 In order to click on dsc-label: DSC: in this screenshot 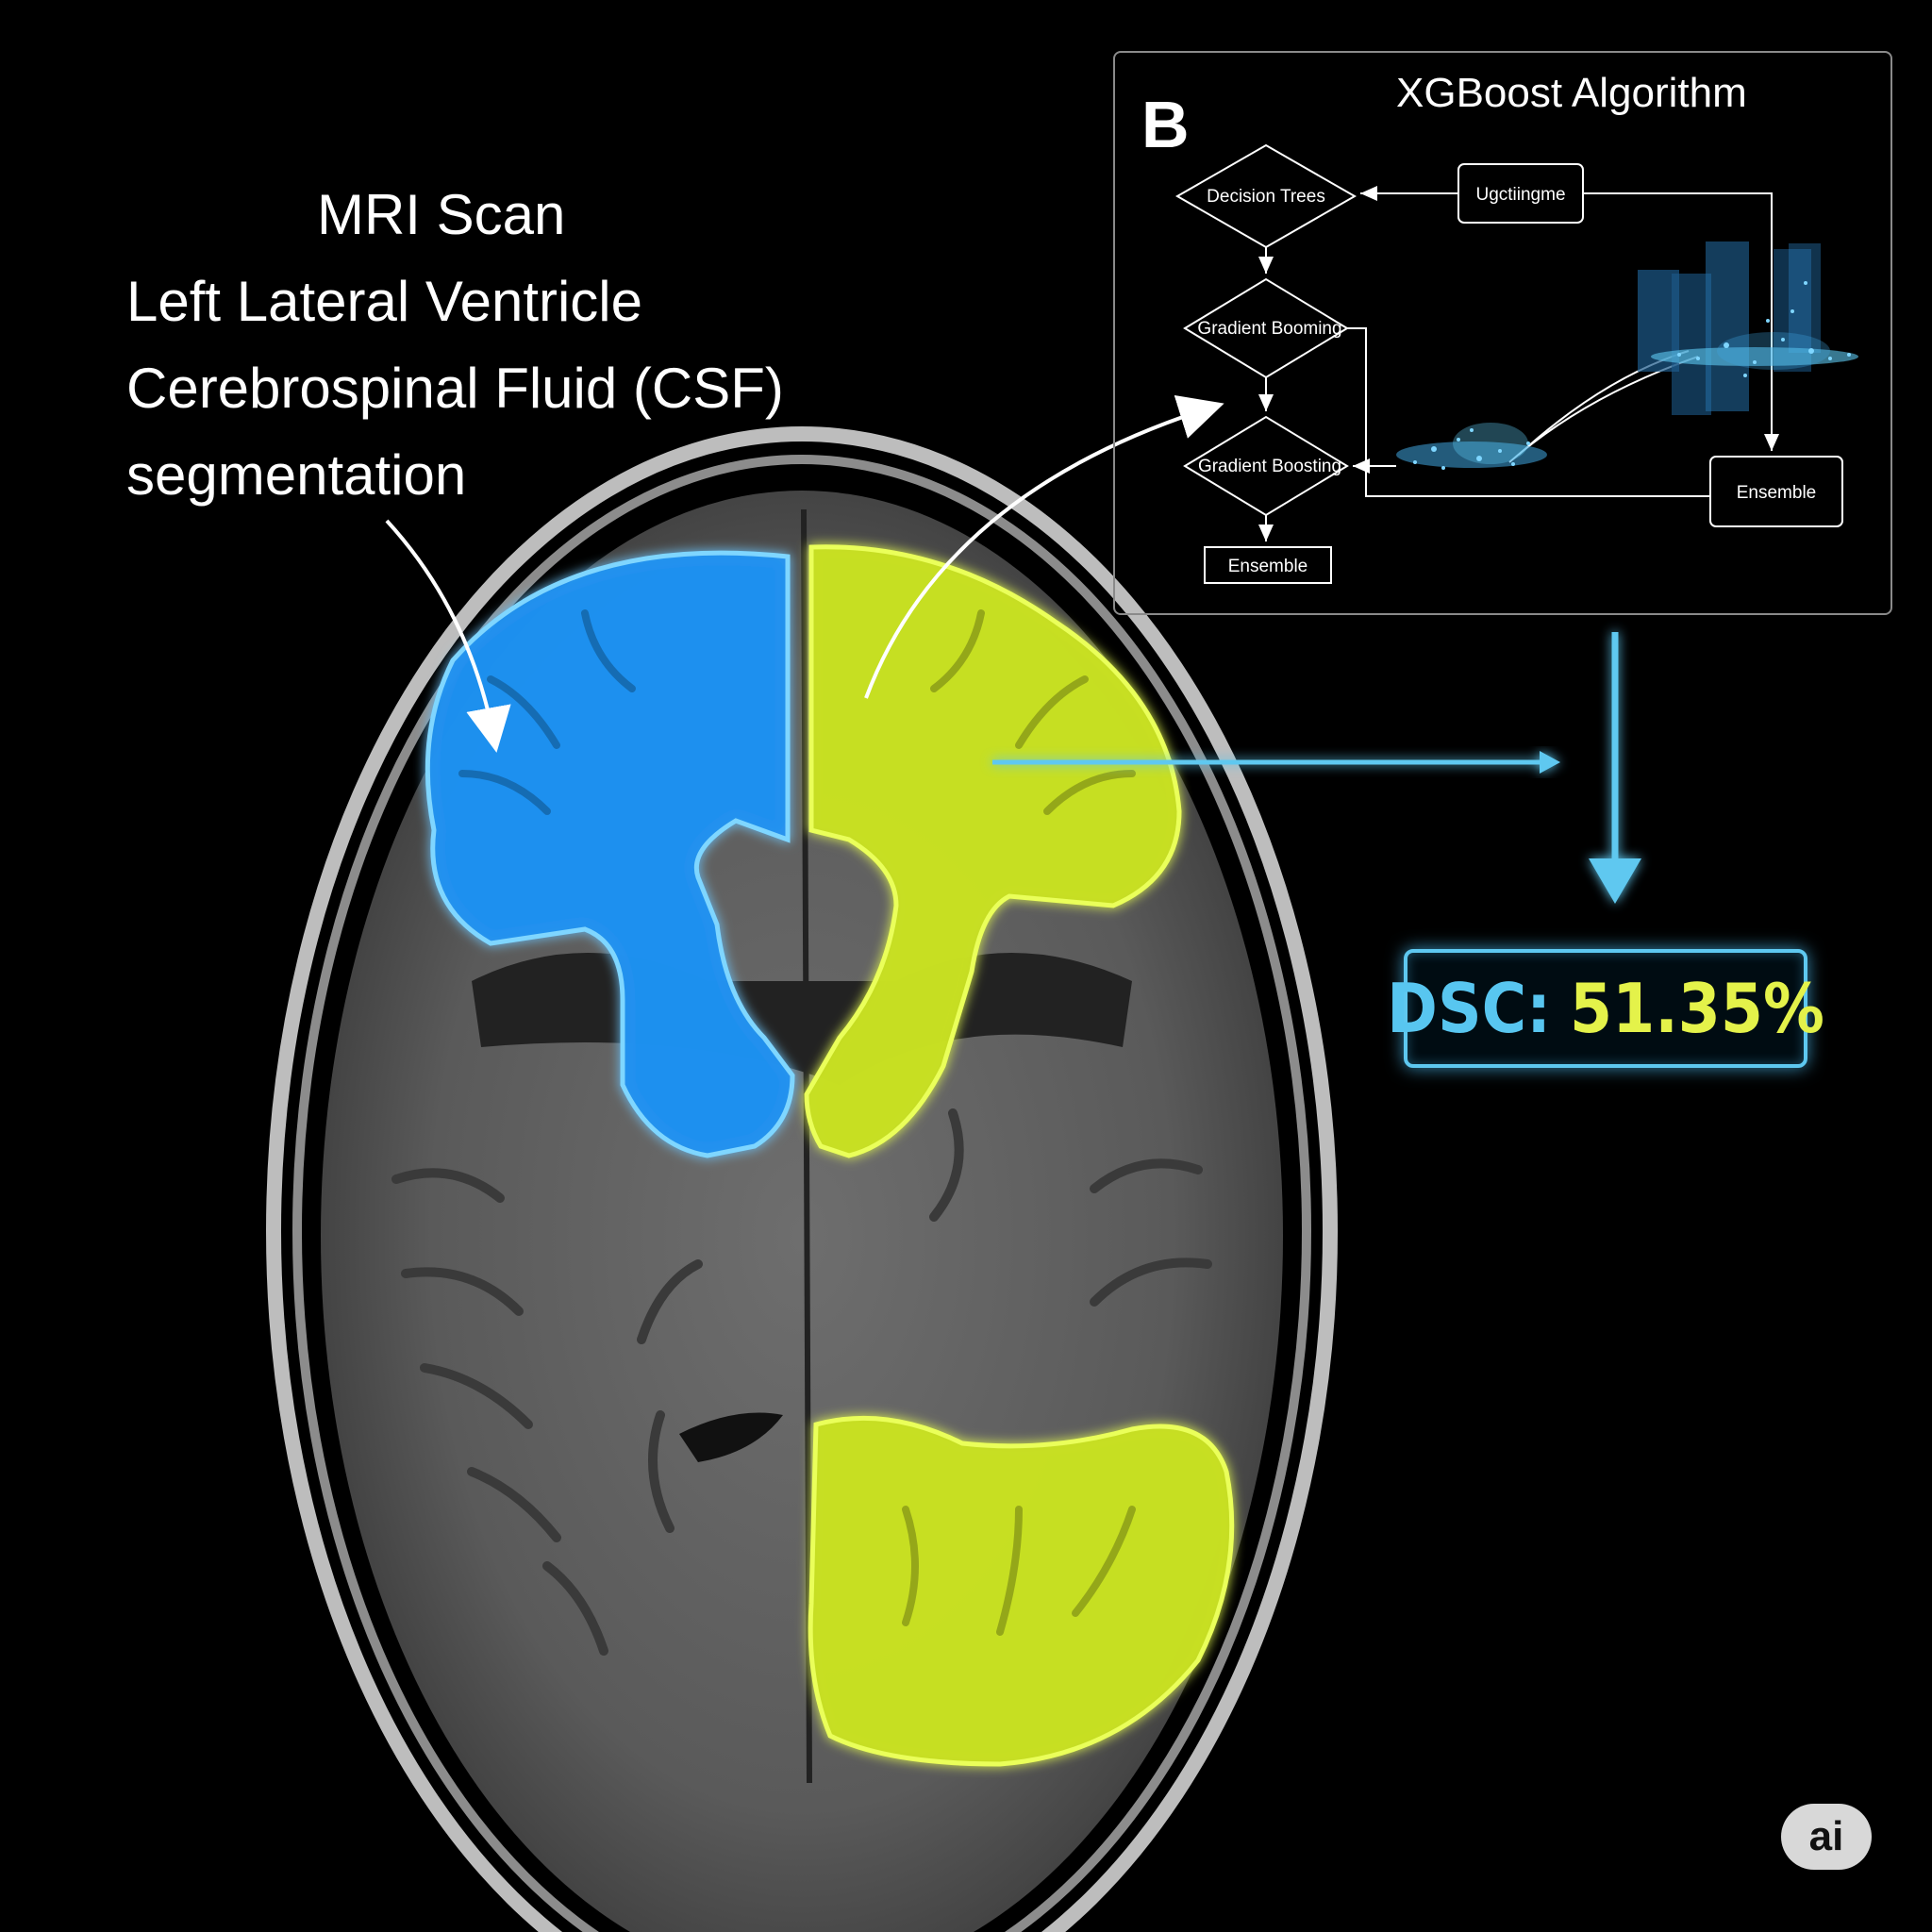, I will do `click(1469, 1008)`.